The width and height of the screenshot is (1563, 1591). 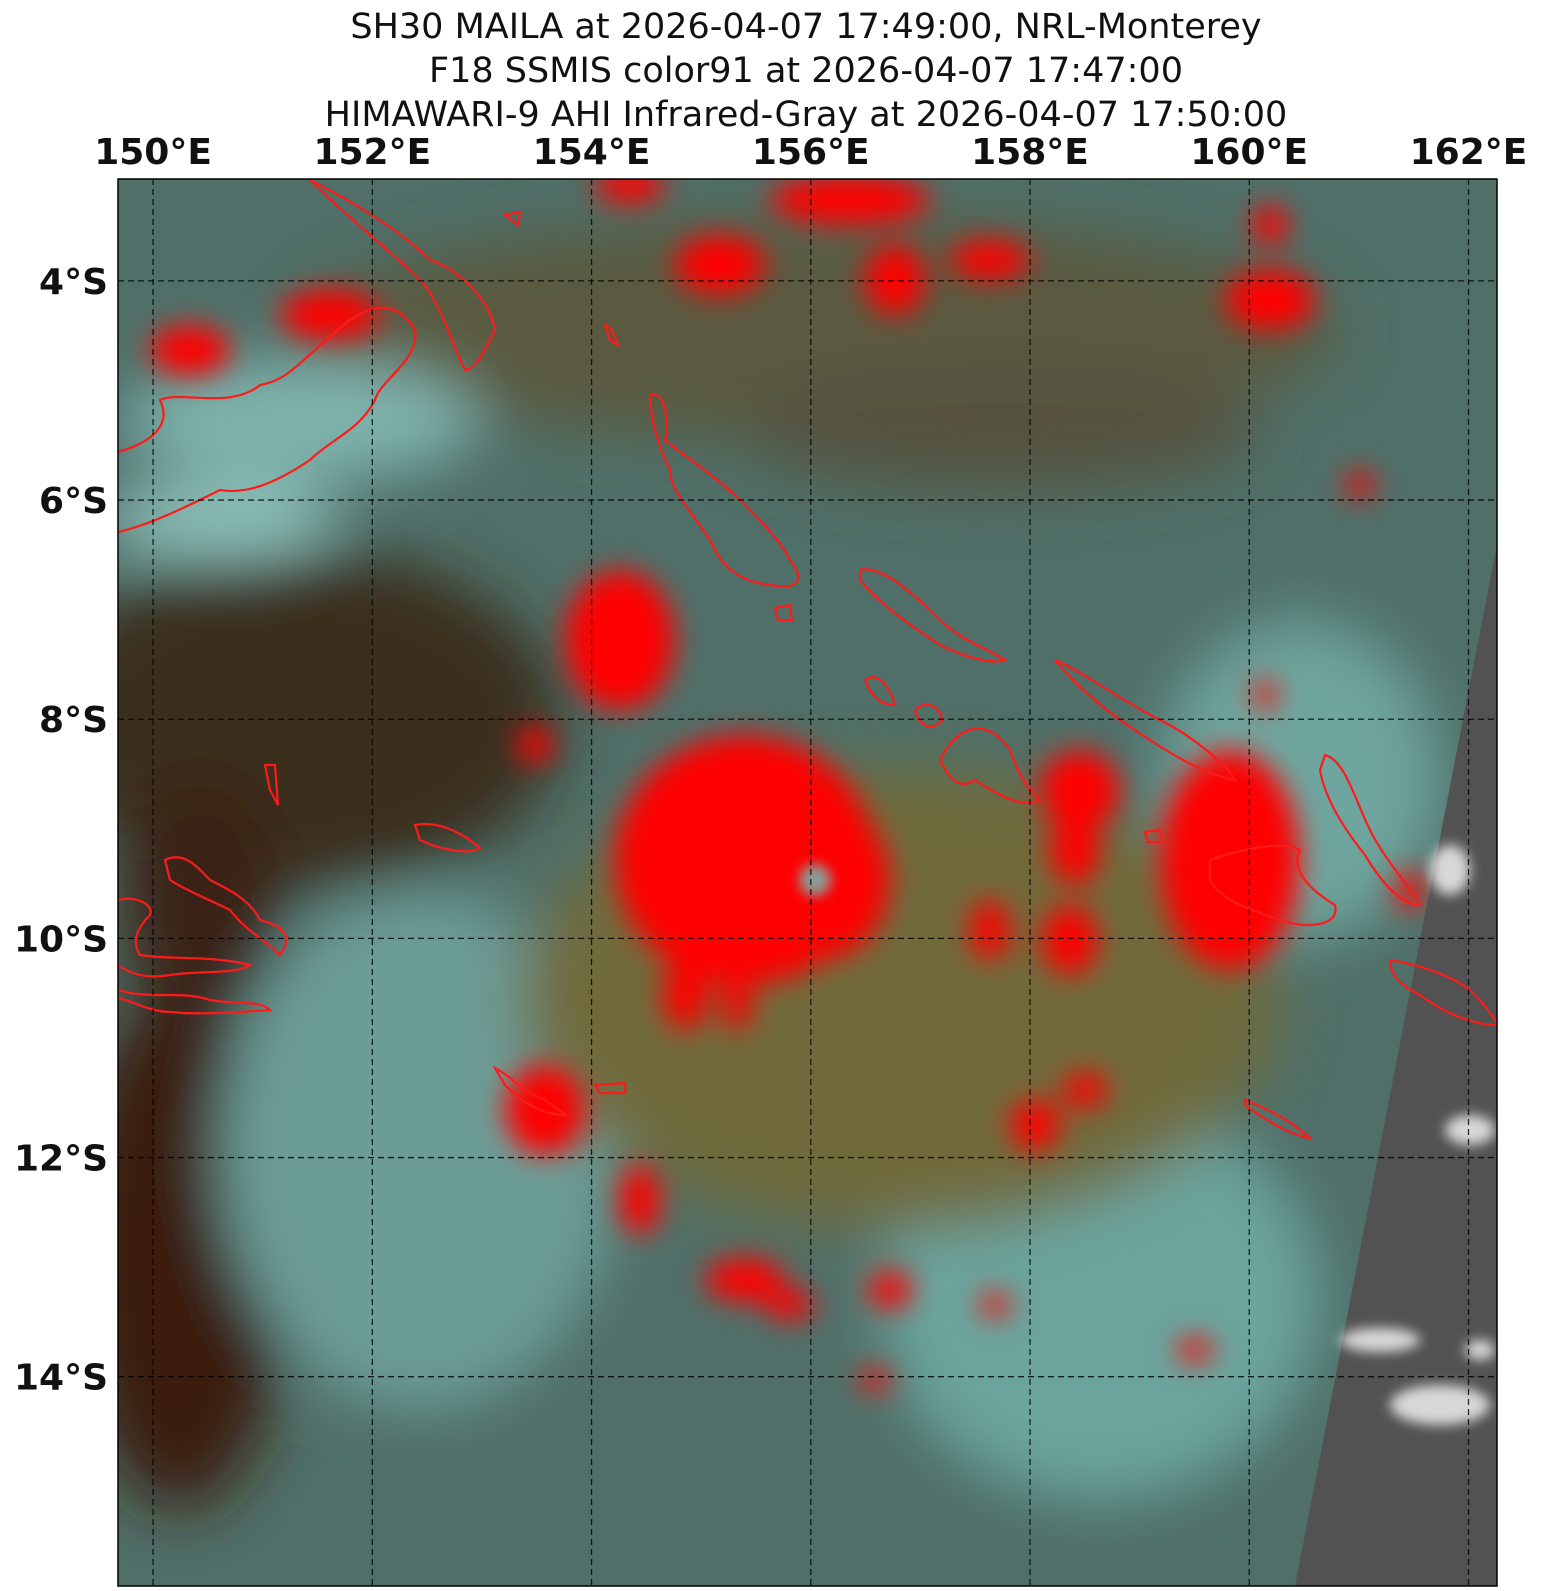 What do you see at coordinates (153, 152) in the screenshot?
I see `x-tick-label: 150°E` at bounding box center [153, 152].